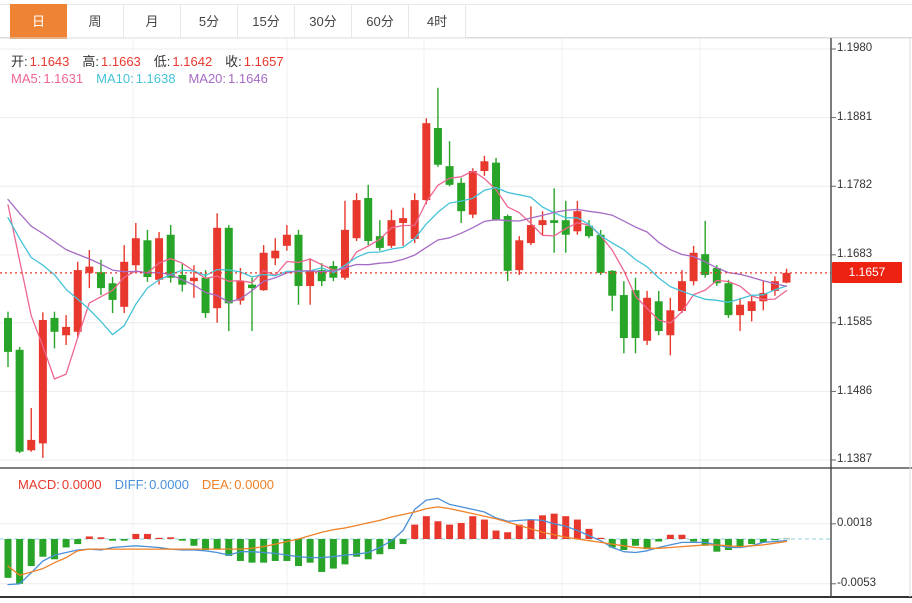 This screenshot has height=603, width=912. I want to click on close-value: 1.1657, so click(263, 61).